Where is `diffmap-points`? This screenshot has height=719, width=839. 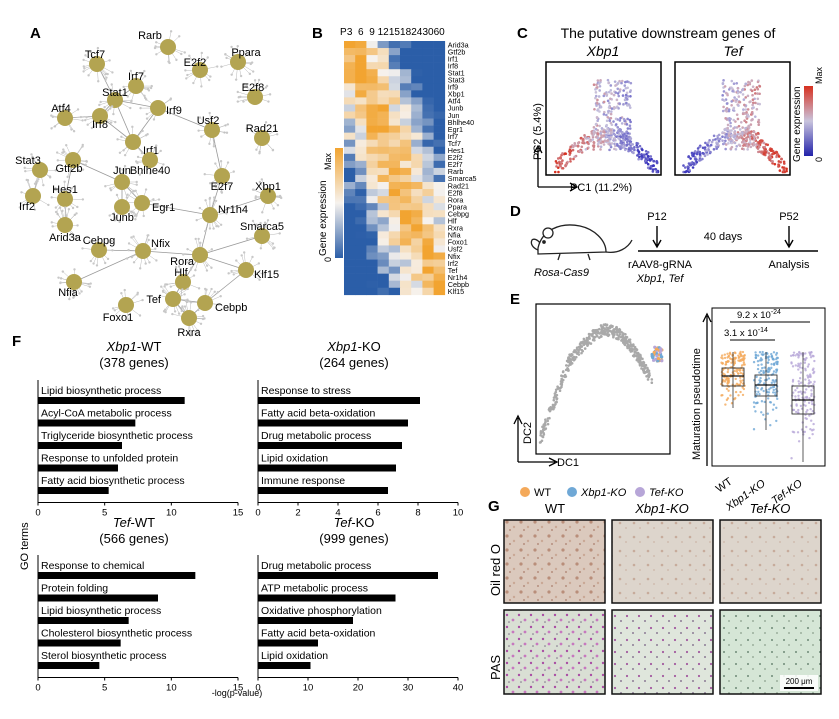
diffmap-points is located at coordinates (601, 383).